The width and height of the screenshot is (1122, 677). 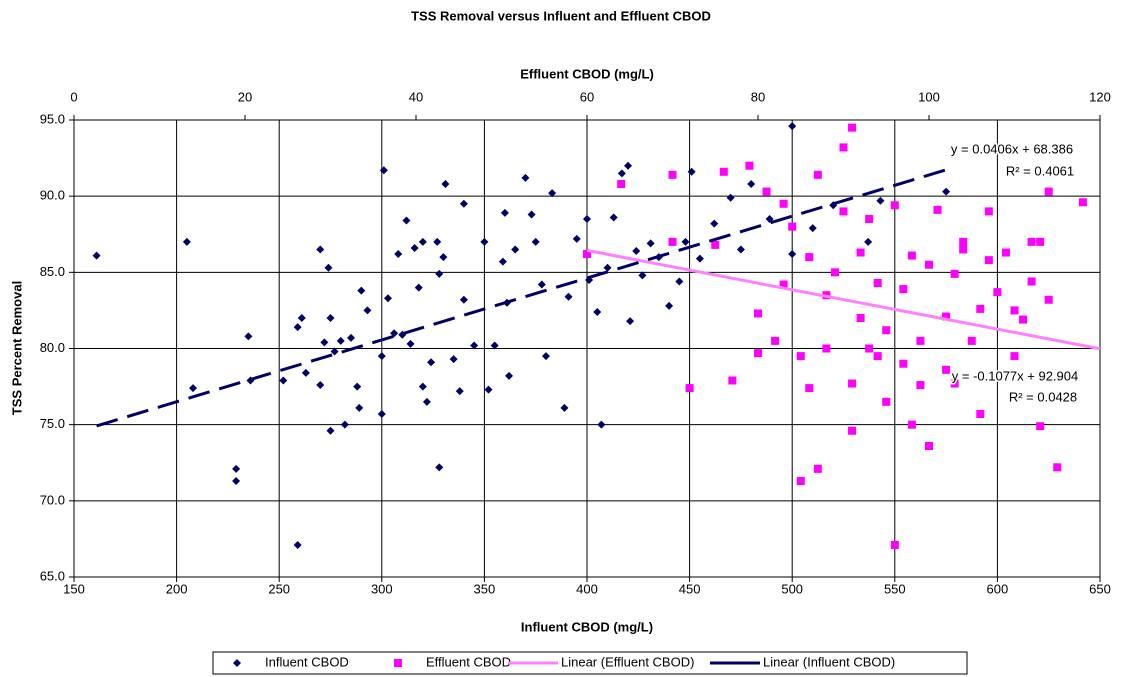 I want to click on trendline-equation: y = -0.1077x + 92.904, so click(x=1015, y=375).